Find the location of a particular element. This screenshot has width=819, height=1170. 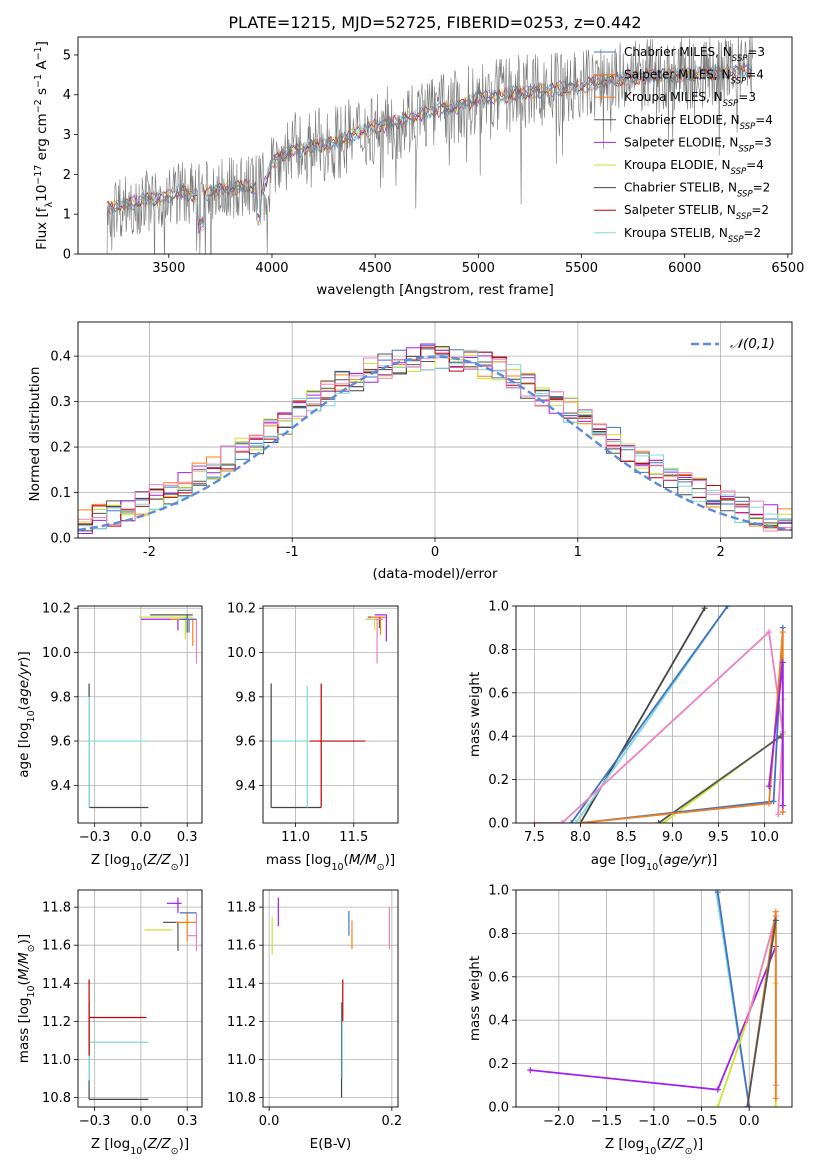

plot-area-massweight_vs_Z is located at coordinates (653, 998).